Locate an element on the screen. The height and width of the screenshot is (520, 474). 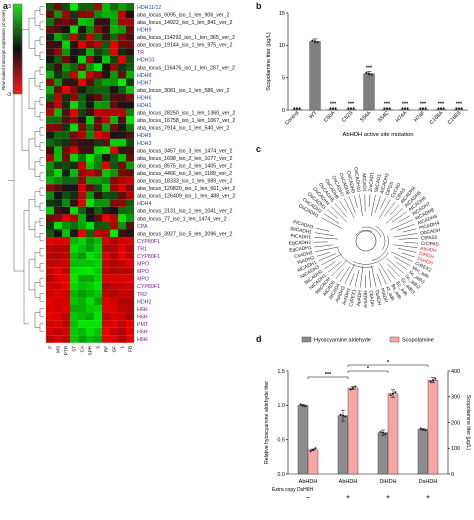
legend-label: Scopolamine is located at coordinates (418, 341).